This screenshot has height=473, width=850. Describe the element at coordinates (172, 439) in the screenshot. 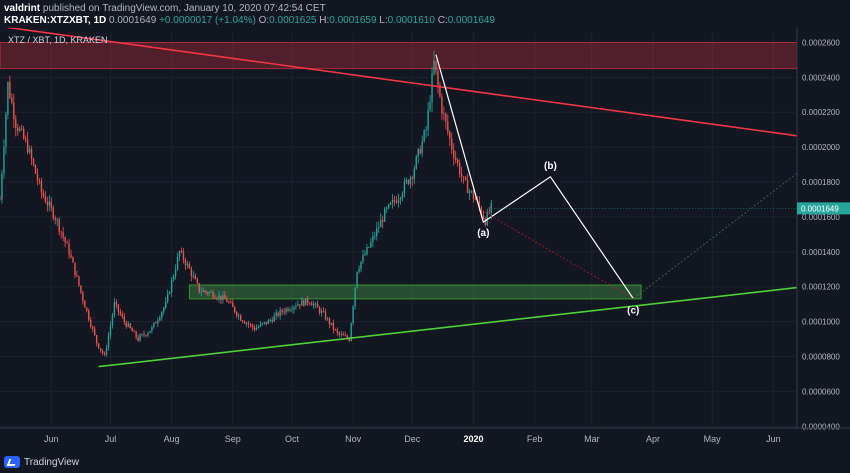

I see `x-tick-label: Aug` at that location.